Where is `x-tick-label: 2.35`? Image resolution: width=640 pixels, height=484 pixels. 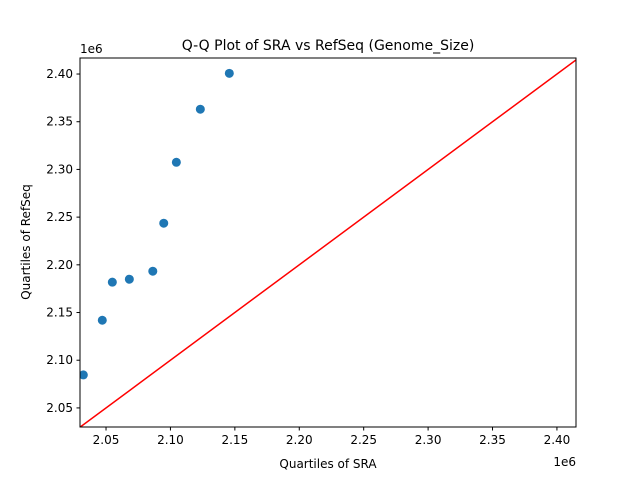
x-tick-label: 2.35 is located at coordinates (492, 440).